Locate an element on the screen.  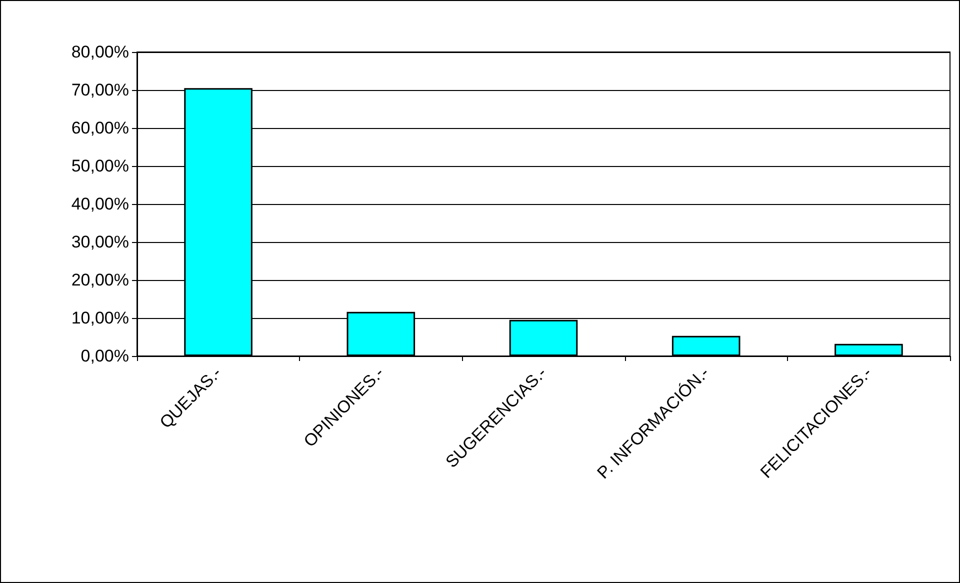
y-tick-label: 40,00% is located at coordinates (100, 204).